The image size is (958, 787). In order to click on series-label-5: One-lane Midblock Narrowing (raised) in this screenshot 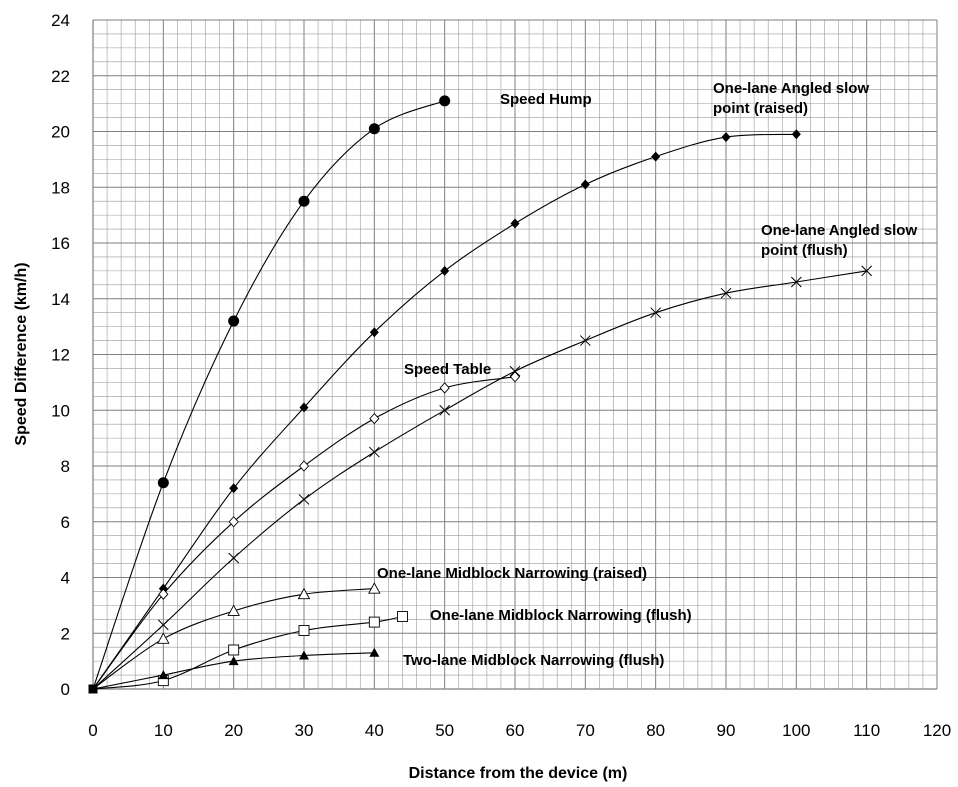, I will do `click(512, 573)`.